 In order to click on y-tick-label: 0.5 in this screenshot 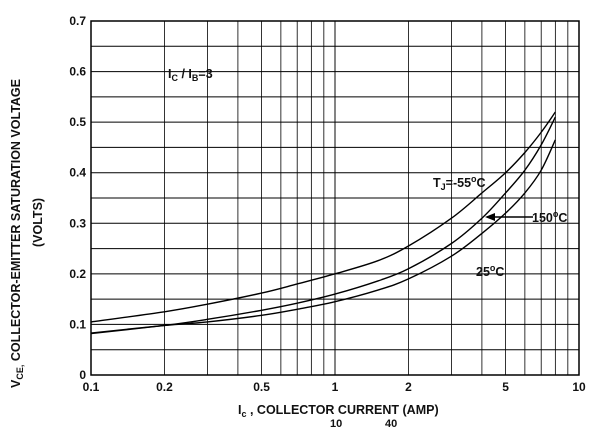, I will do `click(77, 122)`.